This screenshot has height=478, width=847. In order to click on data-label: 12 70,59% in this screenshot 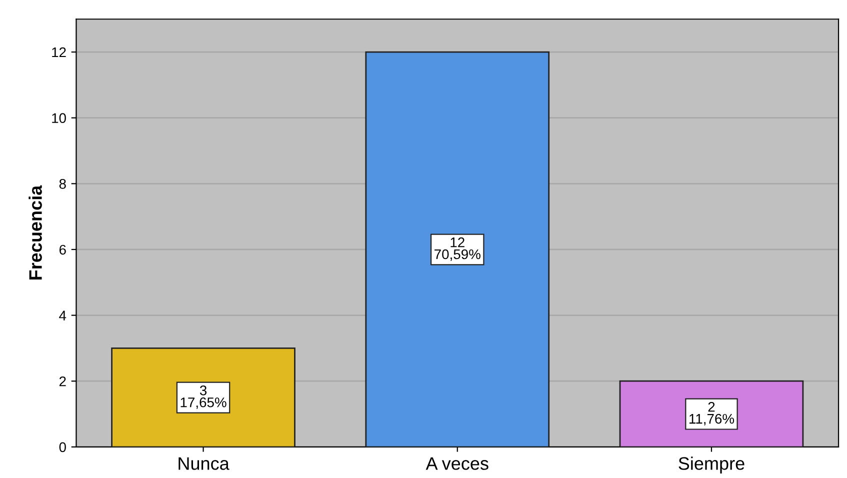, I will do `click(457, 249)`.